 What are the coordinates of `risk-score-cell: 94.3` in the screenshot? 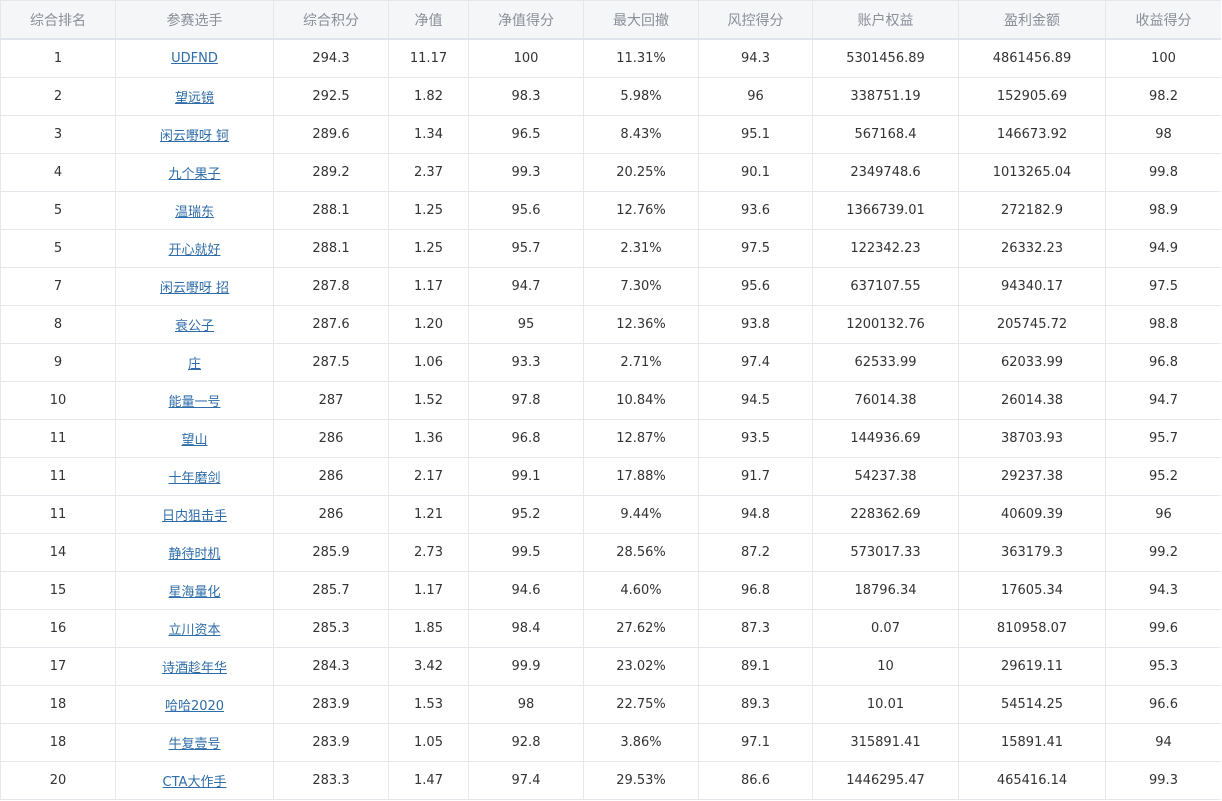 It's located at (755, 58).